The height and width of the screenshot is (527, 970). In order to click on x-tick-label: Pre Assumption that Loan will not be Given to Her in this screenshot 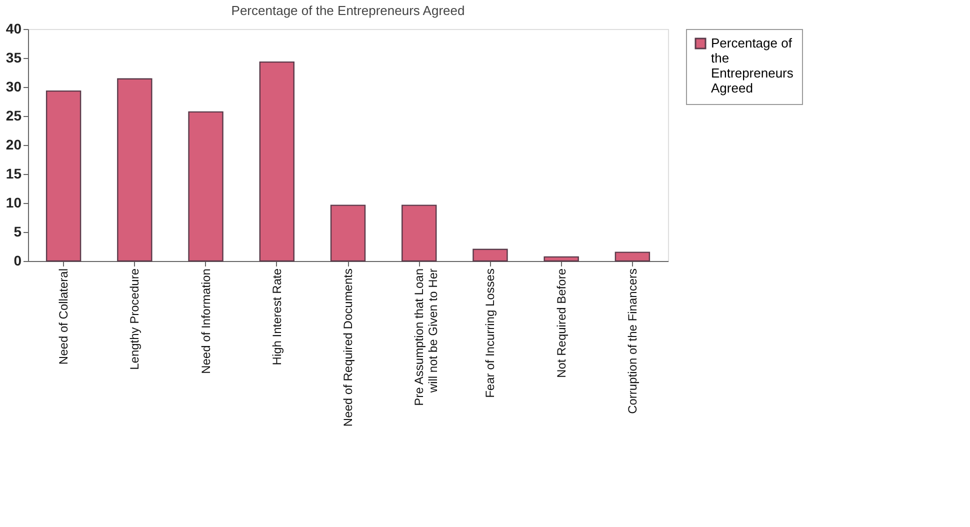, I will do `click(426, 337)`.